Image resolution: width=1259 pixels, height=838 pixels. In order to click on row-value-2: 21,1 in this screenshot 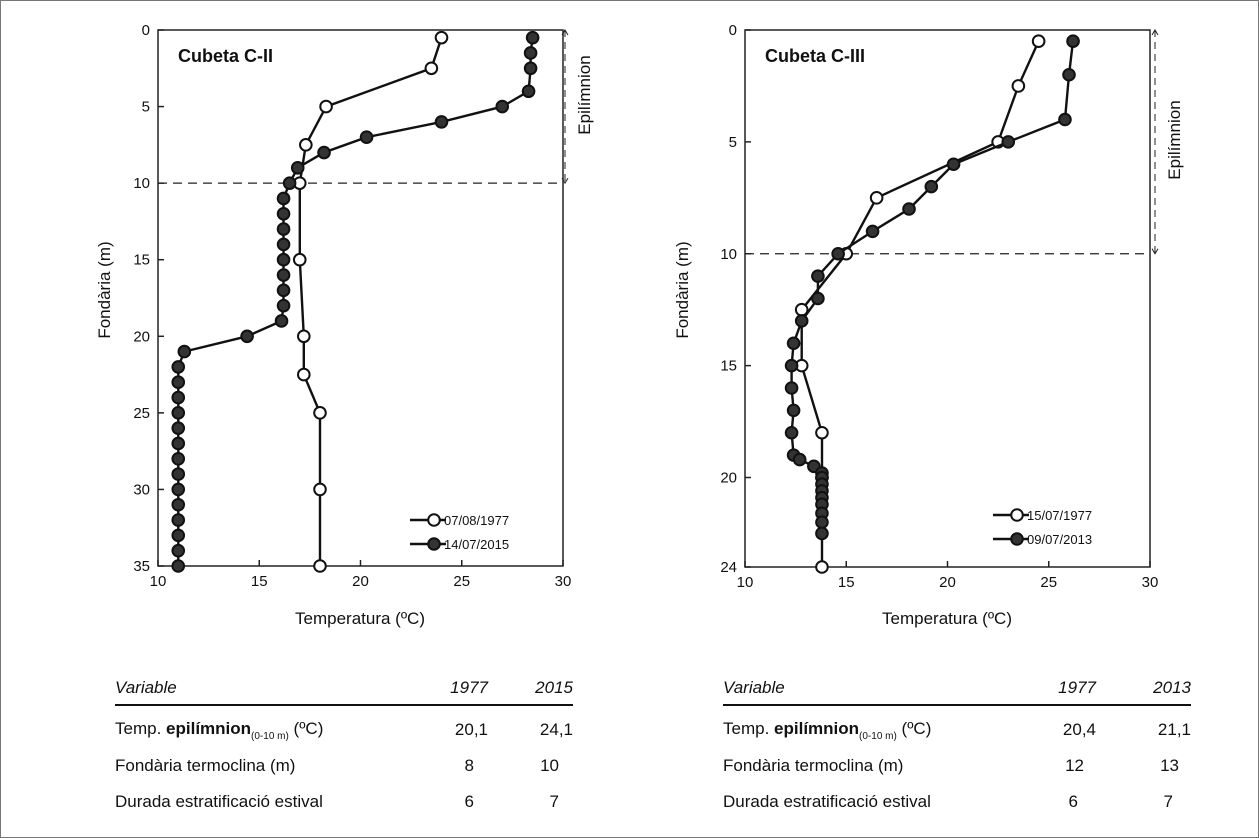, I will do `click(1174, 729)`.